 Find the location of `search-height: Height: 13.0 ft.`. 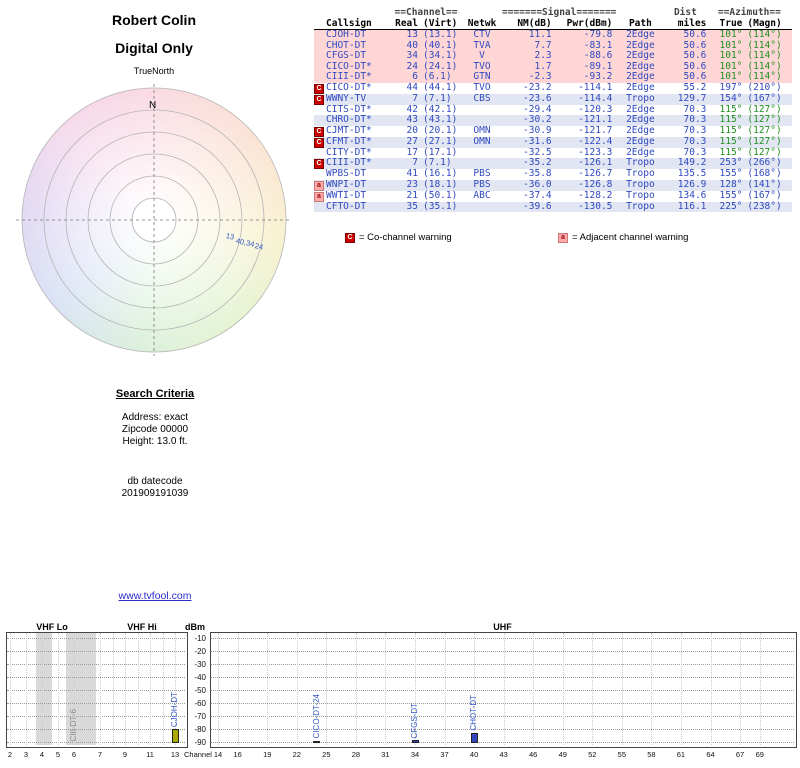

search-height: Height: 13.0 ft. is located at coordinates (155, 441).